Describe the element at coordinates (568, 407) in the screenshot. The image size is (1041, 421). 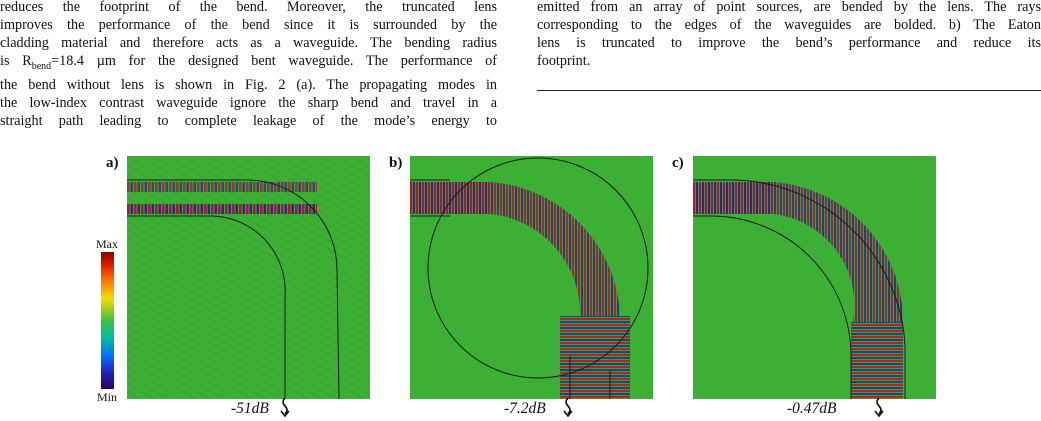
I see `panel-b-wavy-arrow-icon` at that location.